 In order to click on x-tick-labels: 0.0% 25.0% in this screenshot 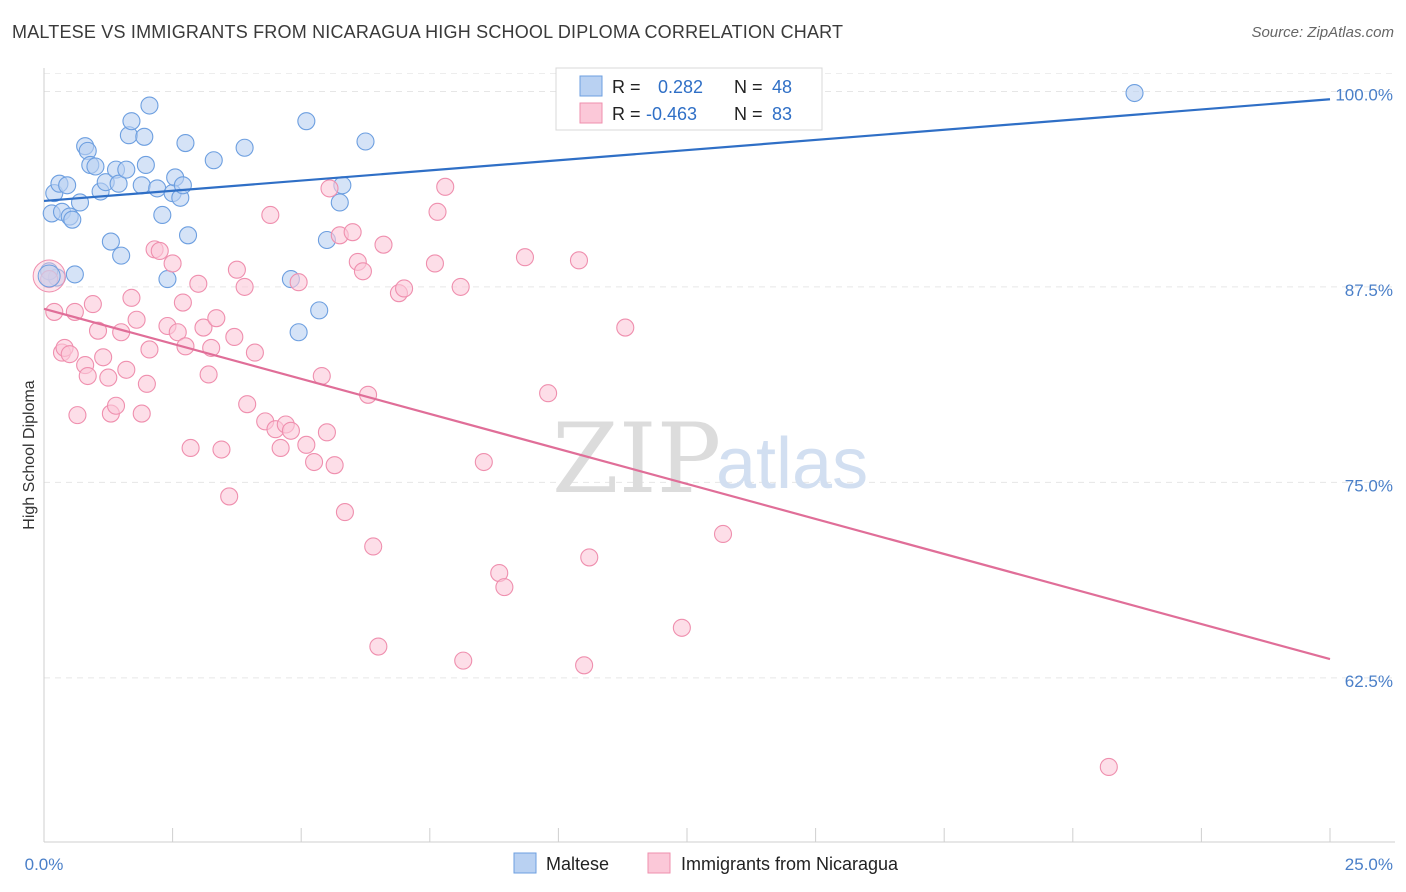, I will do `click(709, 864)`.